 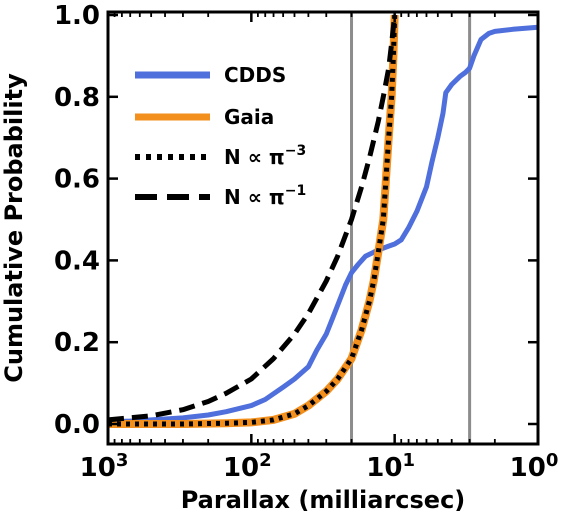 What do you see at coordinates (323, 500) in the screenshot?
I see `x-axis-label: Parallax (milliarcsec)` at bounding box center [323, 500].